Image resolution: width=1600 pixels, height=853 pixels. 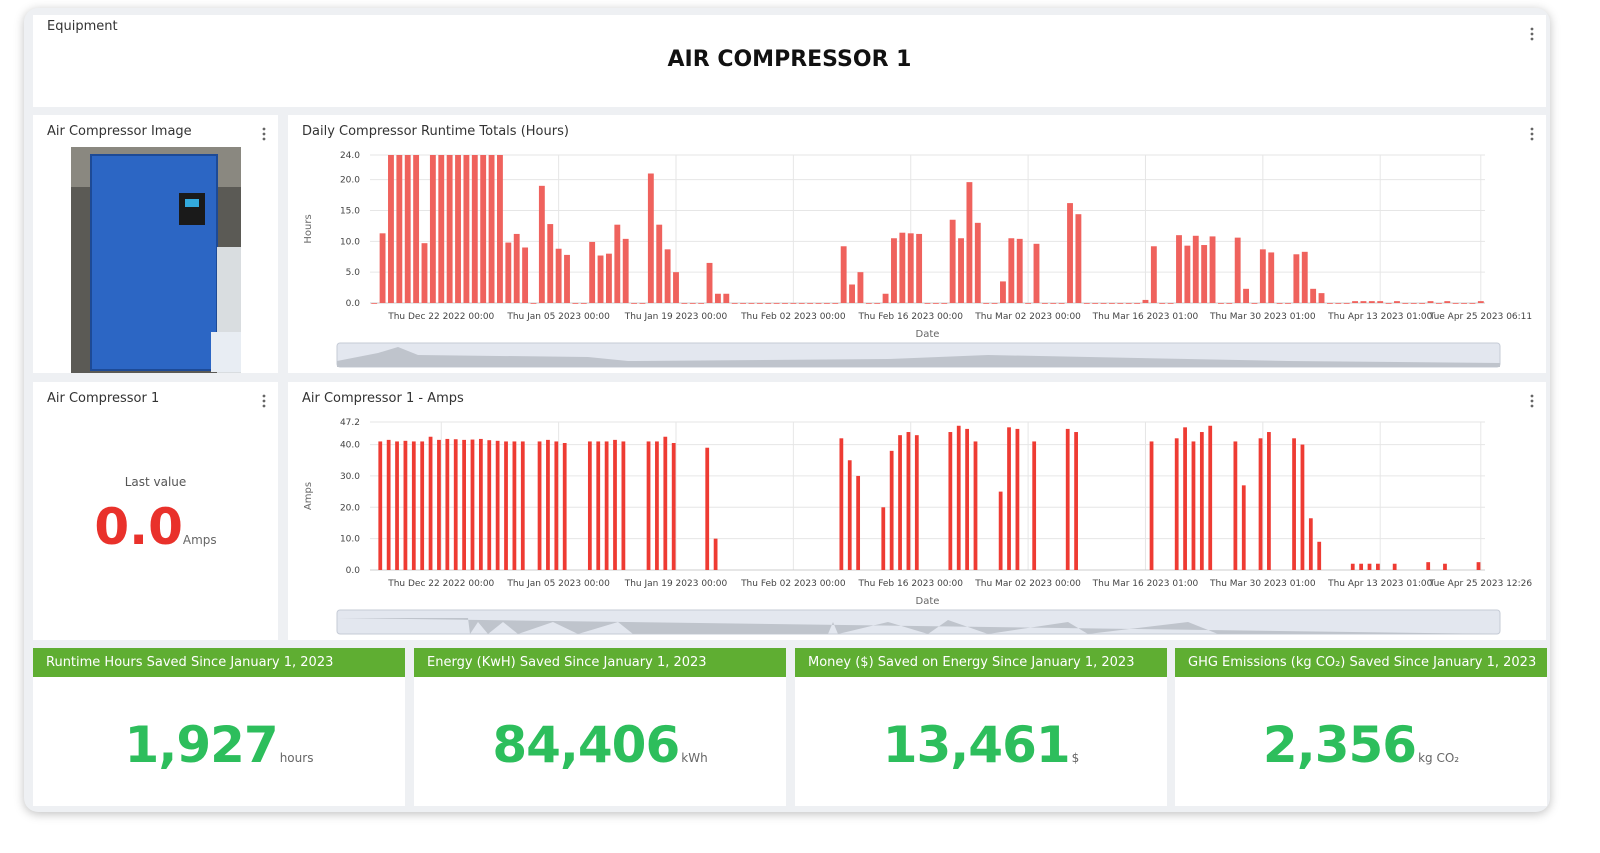 What do you see at coordinates (155, 482) in the screenshot?
I see `caption: Last value` at bounding box center [155, 482].